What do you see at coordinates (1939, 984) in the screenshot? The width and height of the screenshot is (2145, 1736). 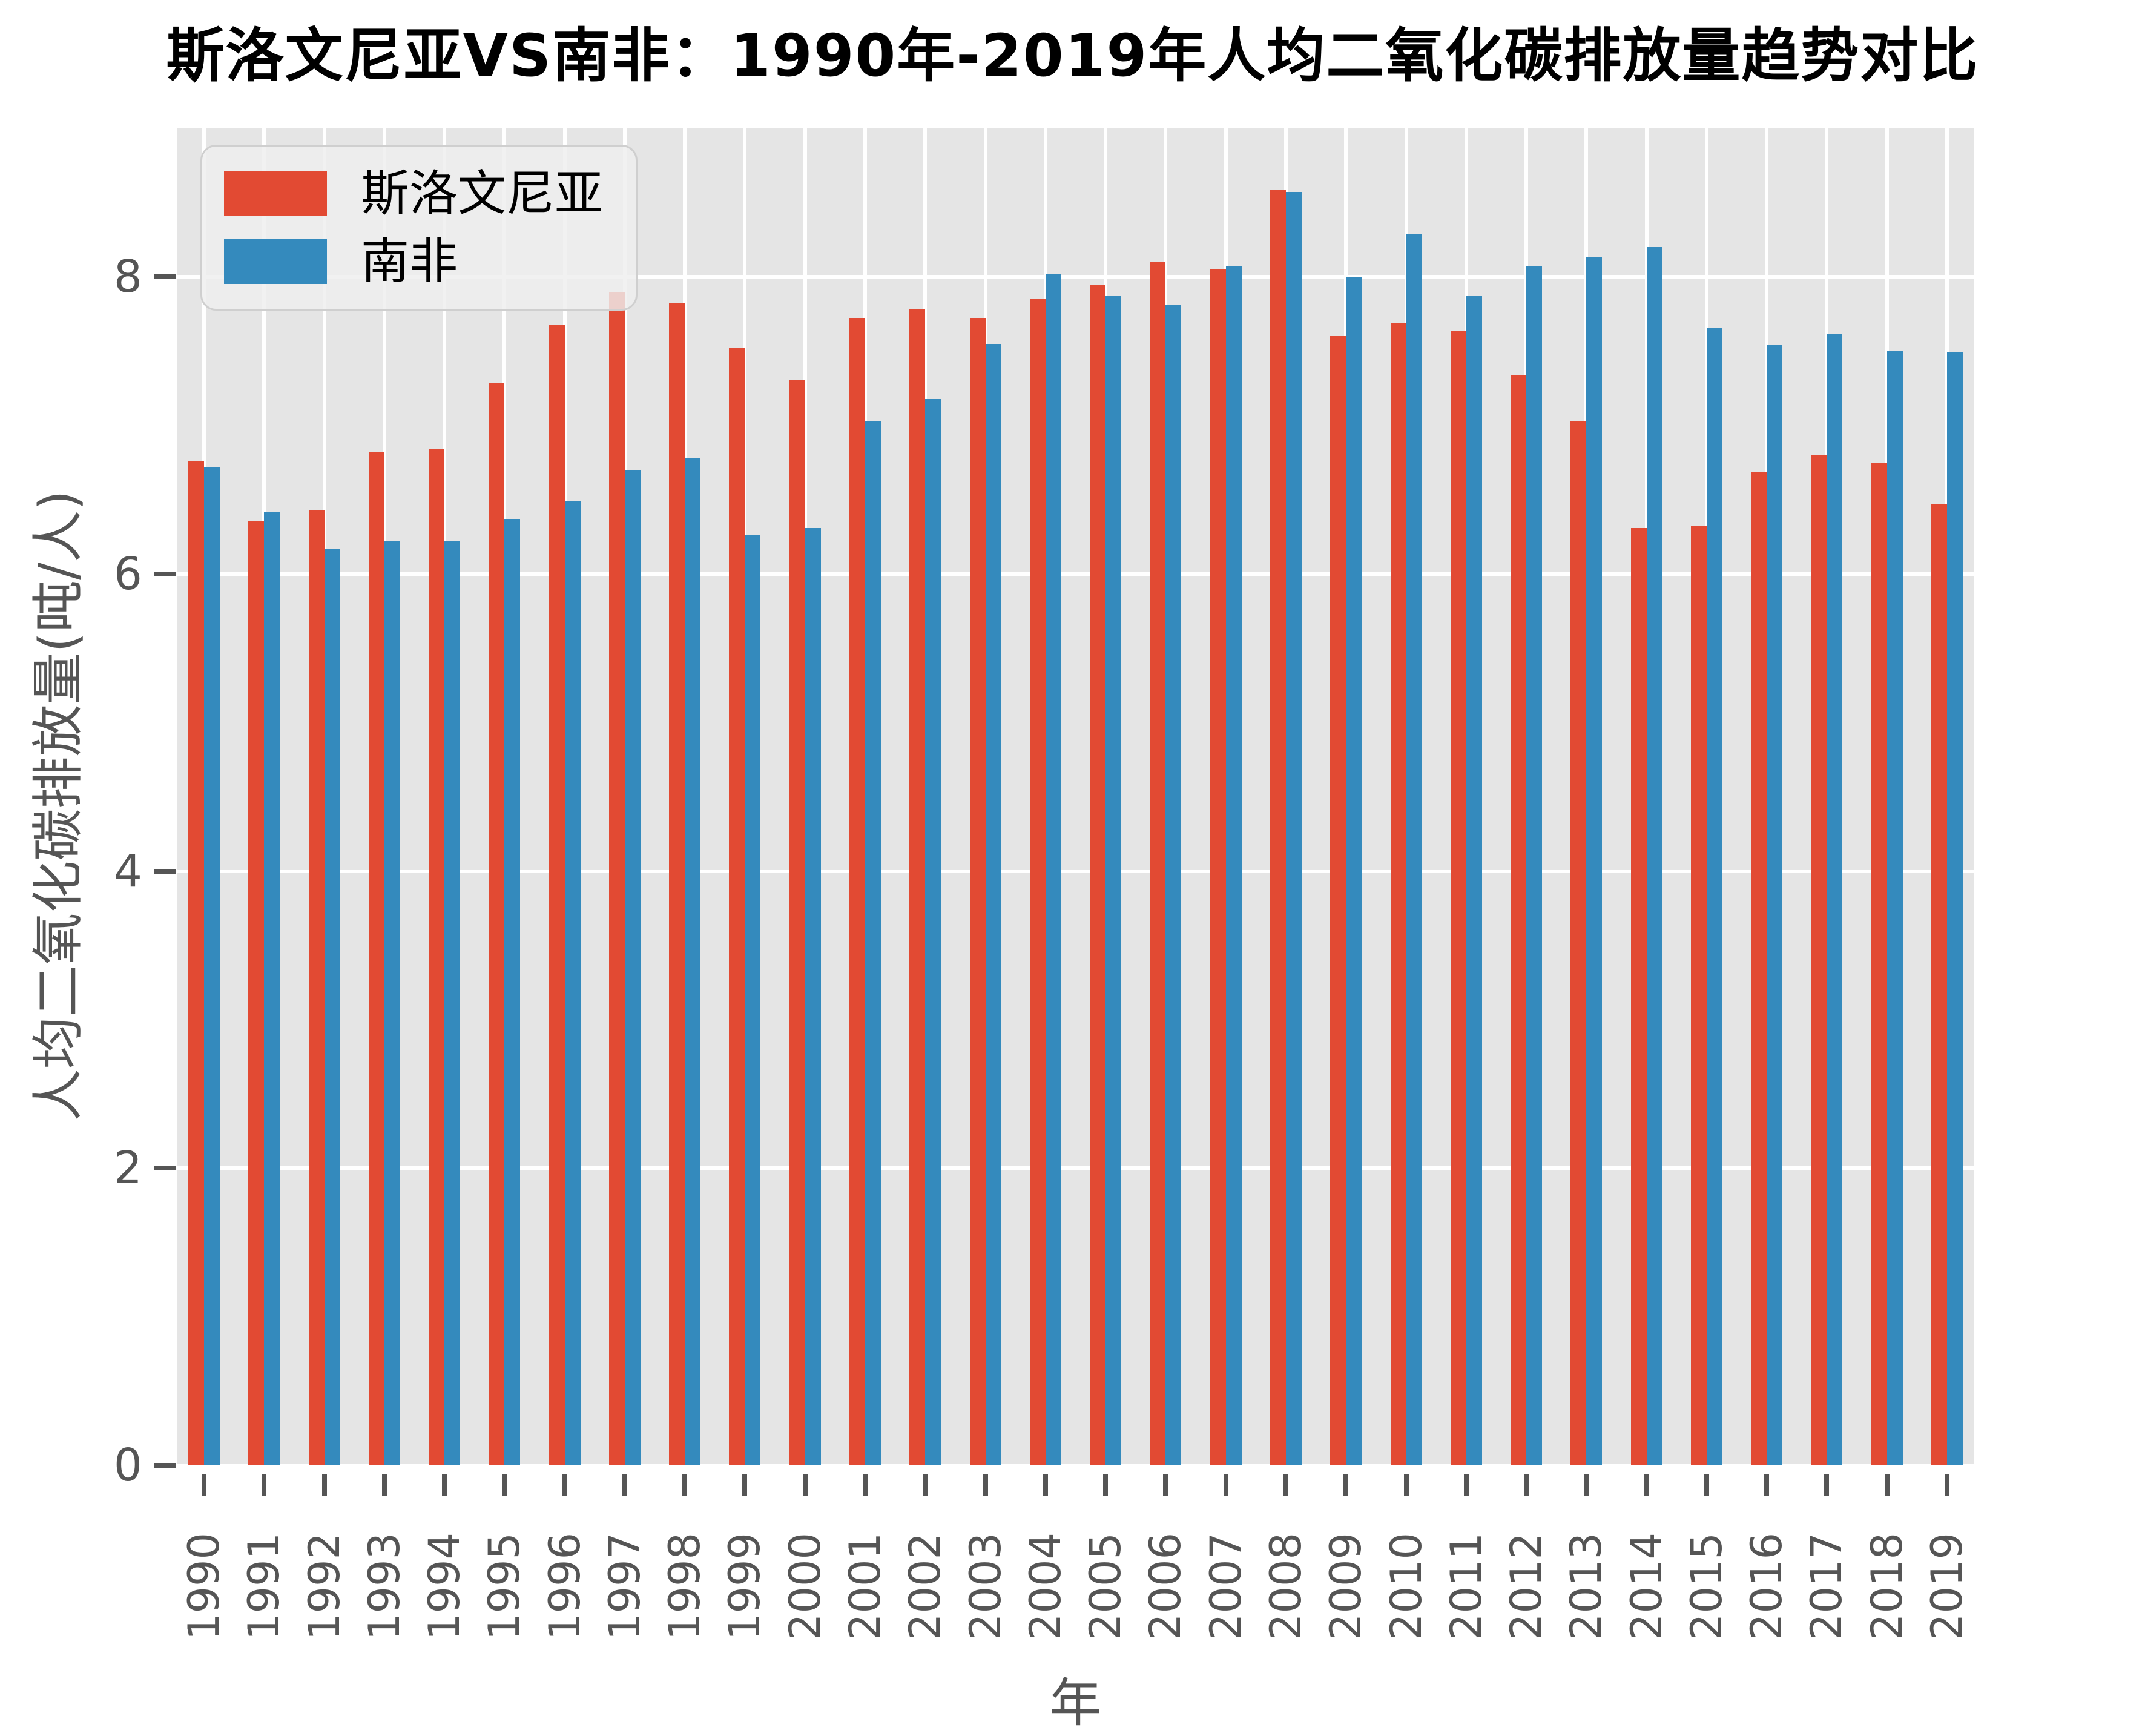 I see `bar-slovenia-2019` at bounding box center [1939, 984].